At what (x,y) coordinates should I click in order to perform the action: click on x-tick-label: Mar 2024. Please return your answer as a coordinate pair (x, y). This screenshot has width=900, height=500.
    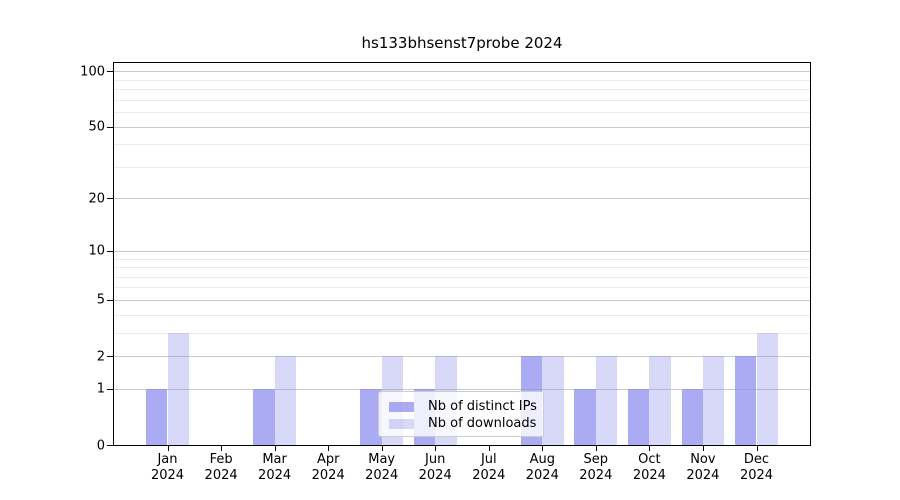
    Looking at the image, I should click on (275, 467).